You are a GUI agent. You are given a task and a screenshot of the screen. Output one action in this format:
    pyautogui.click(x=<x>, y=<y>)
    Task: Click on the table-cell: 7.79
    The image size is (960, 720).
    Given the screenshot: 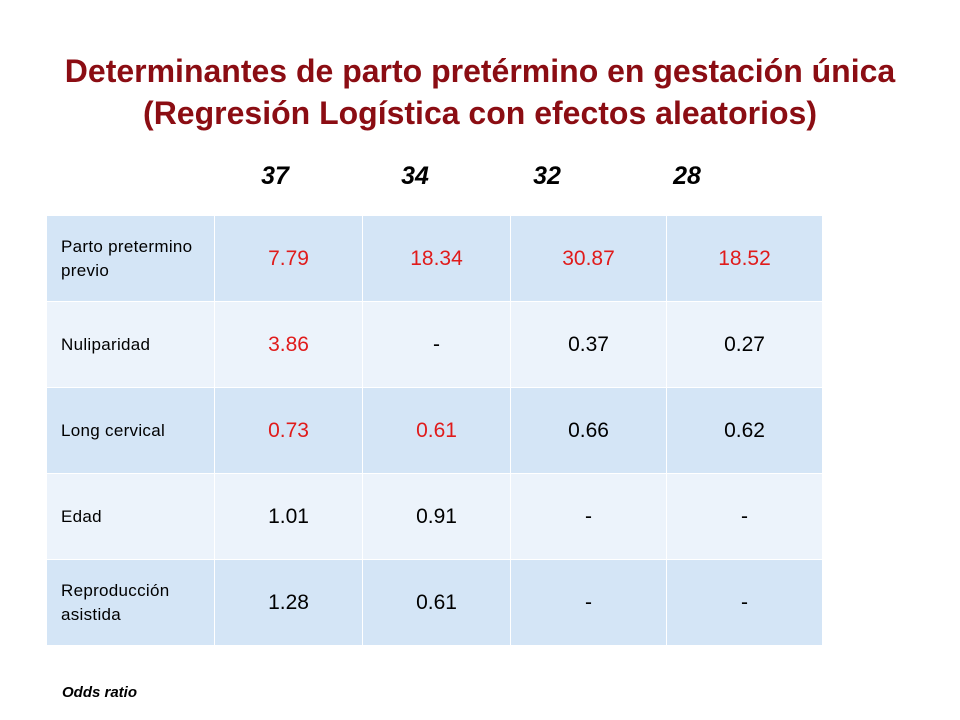 What is the action you would take?
    pyautogui.click(x=288, y=258)
    